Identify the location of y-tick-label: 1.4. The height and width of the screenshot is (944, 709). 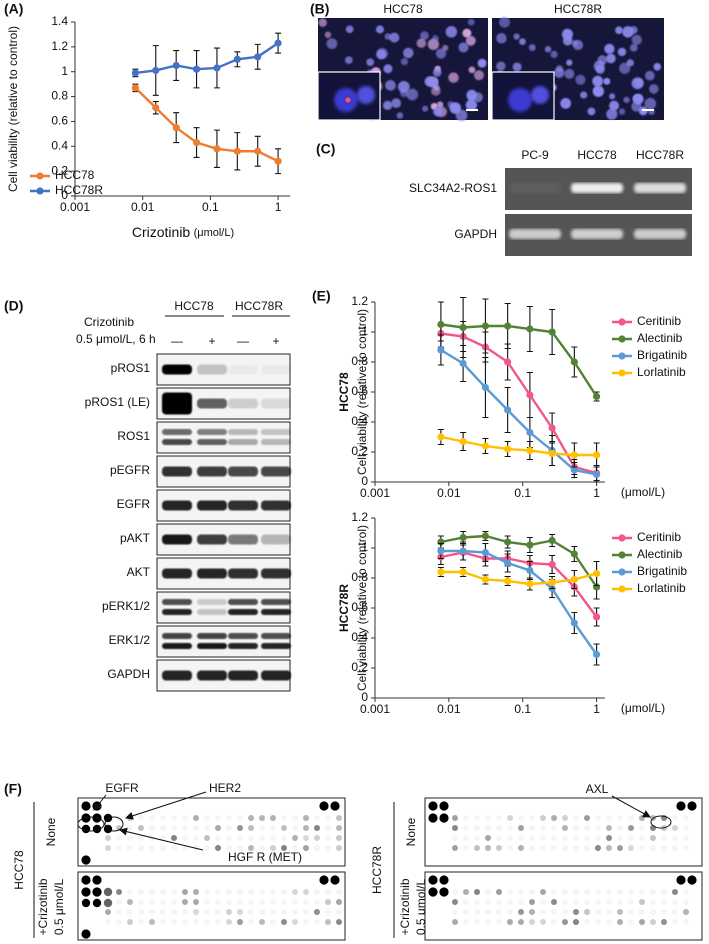
(59, 21).